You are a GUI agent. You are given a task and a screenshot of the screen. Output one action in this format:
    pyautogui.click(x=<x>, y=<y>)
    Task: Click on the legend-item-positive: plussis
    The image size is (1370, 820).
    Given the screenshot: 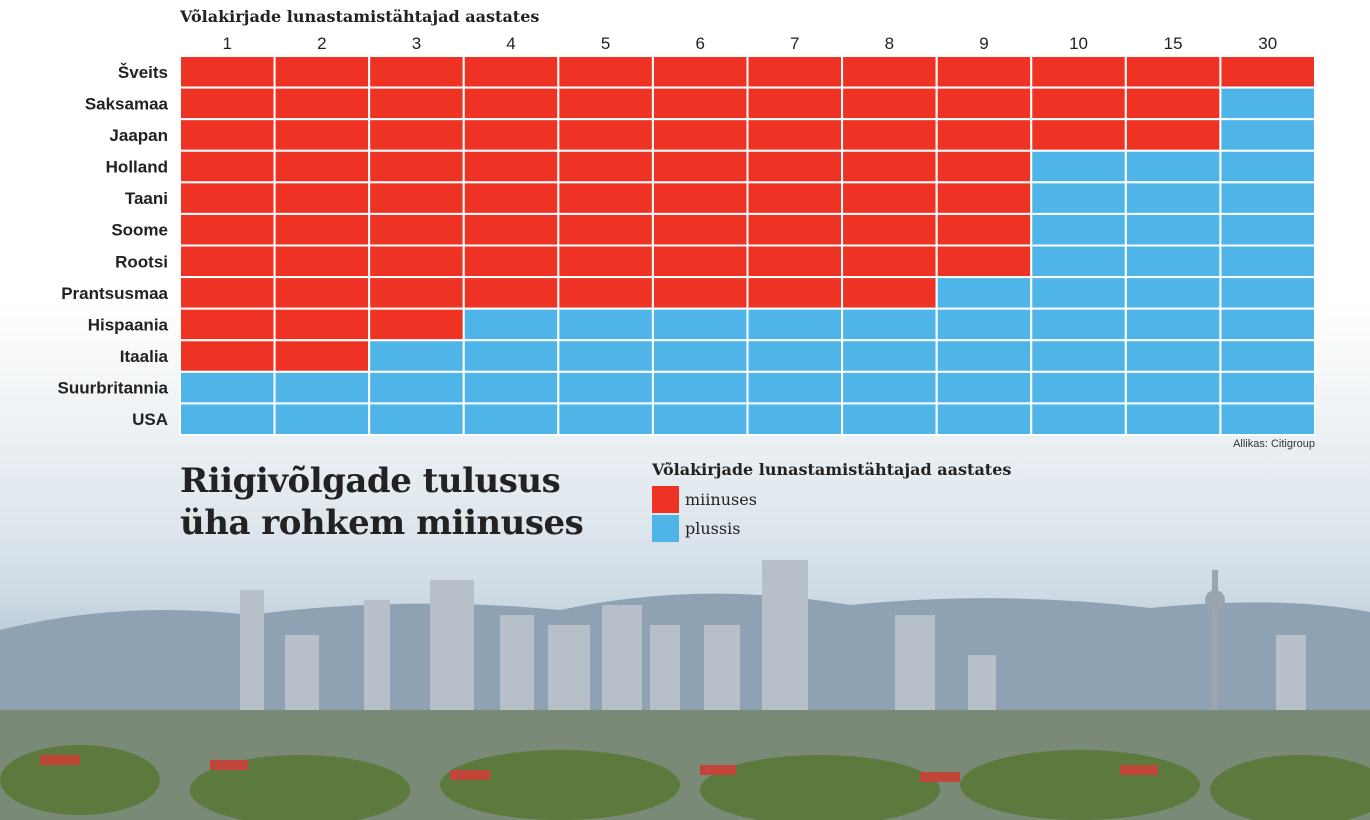 What is the action you would take?
    pyautogui.click(x=831, y=528)
    